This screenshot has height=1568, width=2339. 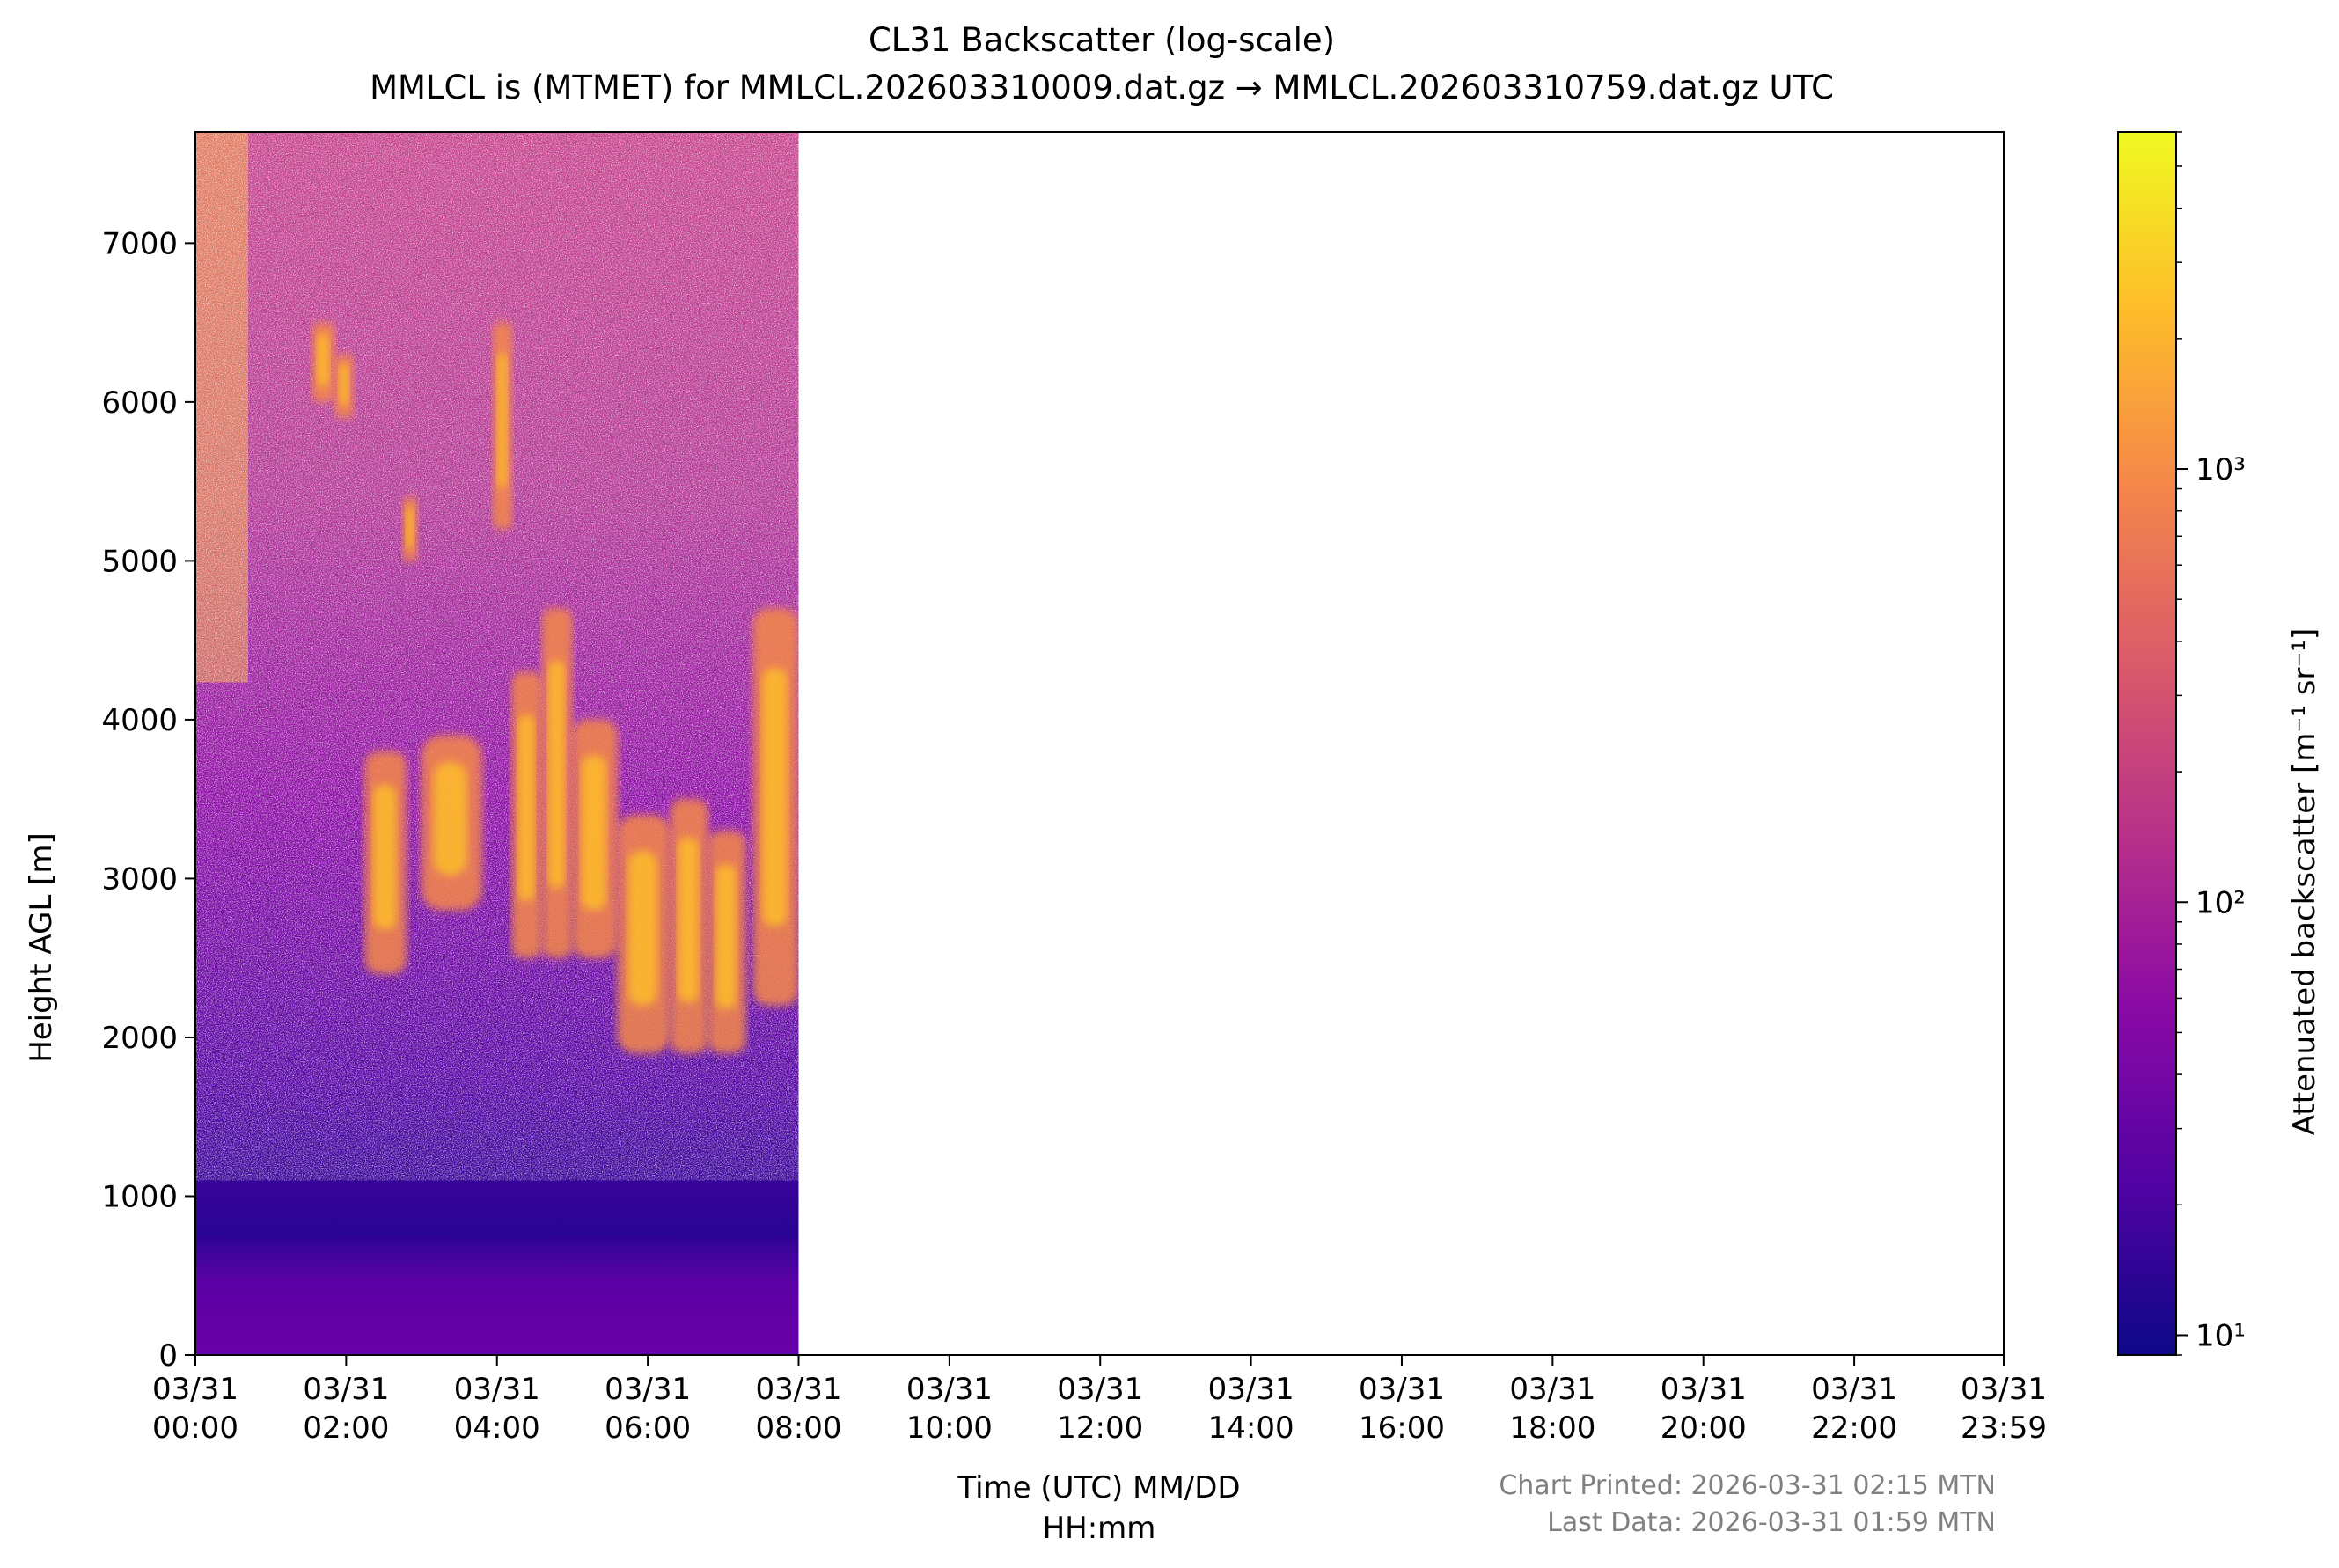 I want to click on colorbar-tick-label-0: 10¹, so click(x=2221, y=1335).